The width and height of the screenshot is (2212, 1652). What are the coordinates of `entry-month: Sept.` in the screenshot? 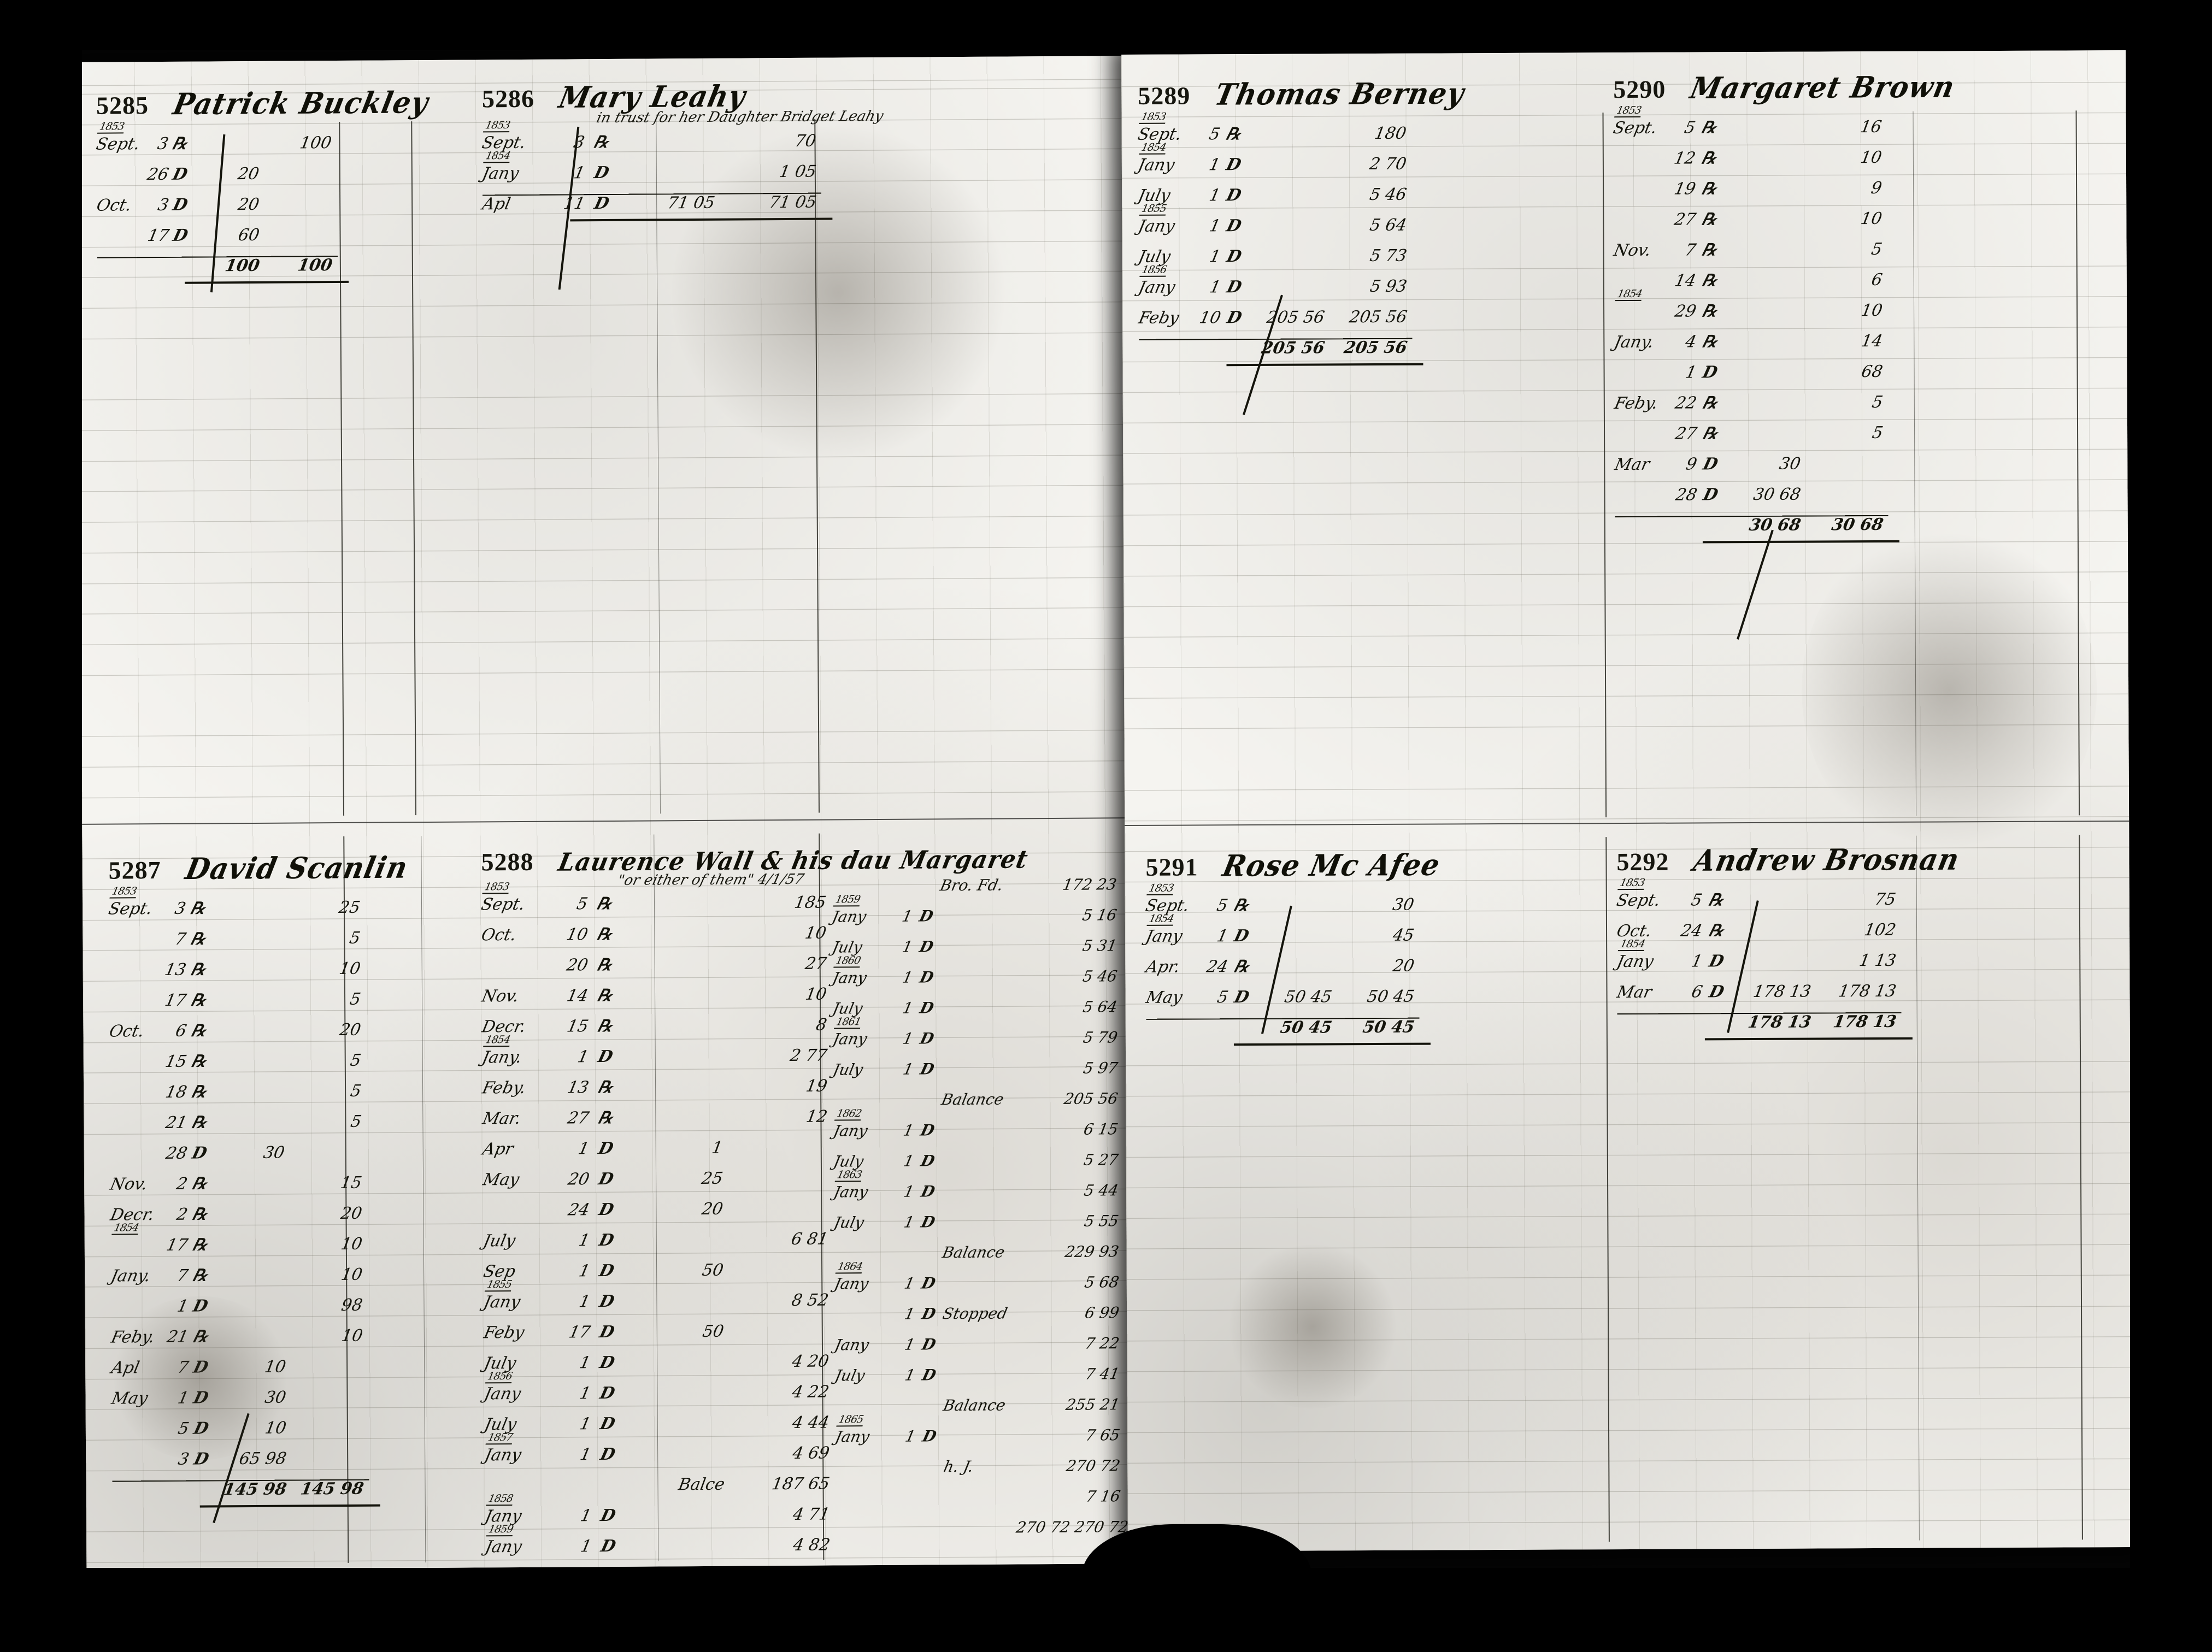 It's located at (1635, 128).